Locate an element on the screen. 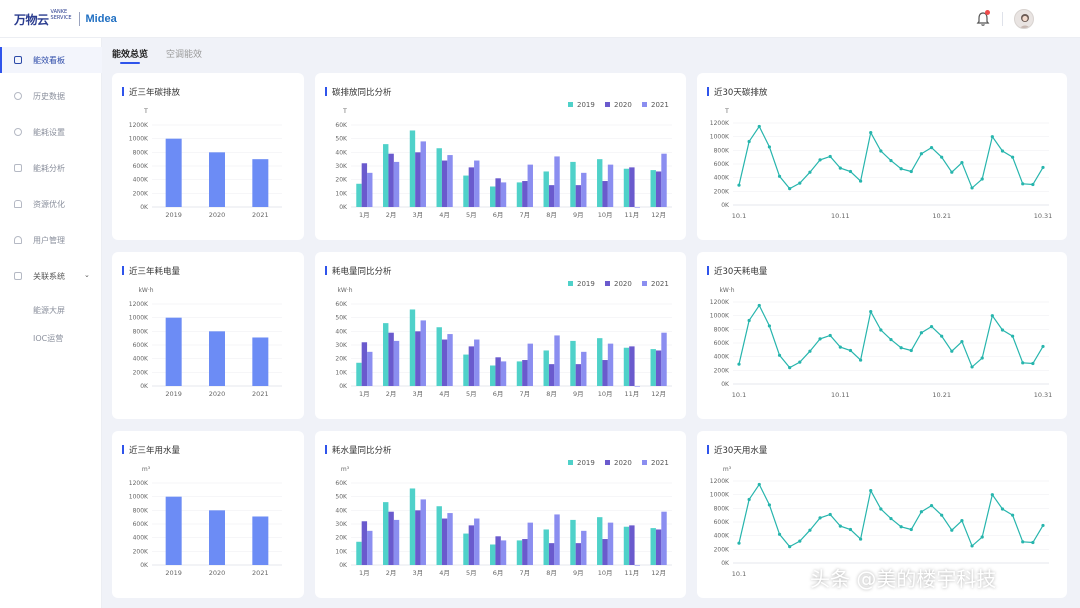 This screenshot has width=1080, height=608. logo-sub: VANKE SERVICE is located at coordinates (61, 15).